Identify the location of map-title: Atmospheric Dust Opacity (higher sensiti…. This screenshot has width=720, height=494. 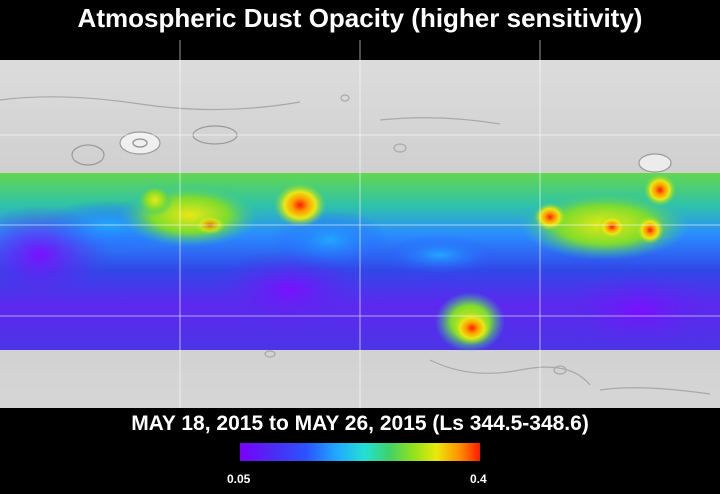
(360, 18).